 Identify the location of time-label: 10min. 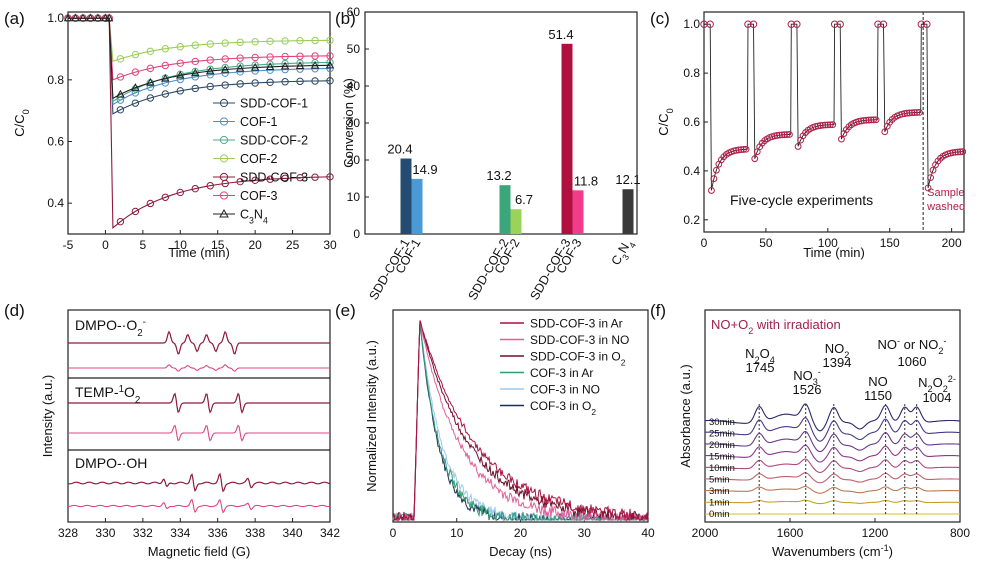
(722, 468).